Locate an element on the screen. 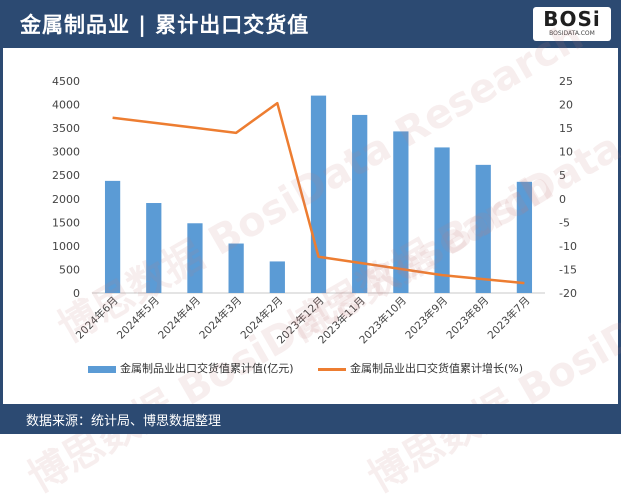 Image resolution: width=621 pixels, height=503 pixels. logo-subtext: BOSIDATA.COM is located at coordinates (572, 33).